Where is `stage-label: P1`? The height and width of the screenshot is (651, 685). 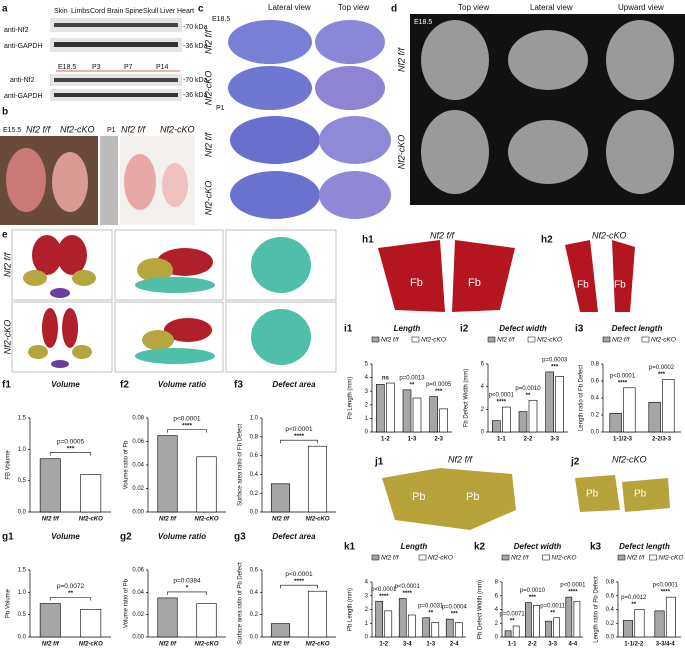
stage-label: P1 is located at coordinates (111, 130).